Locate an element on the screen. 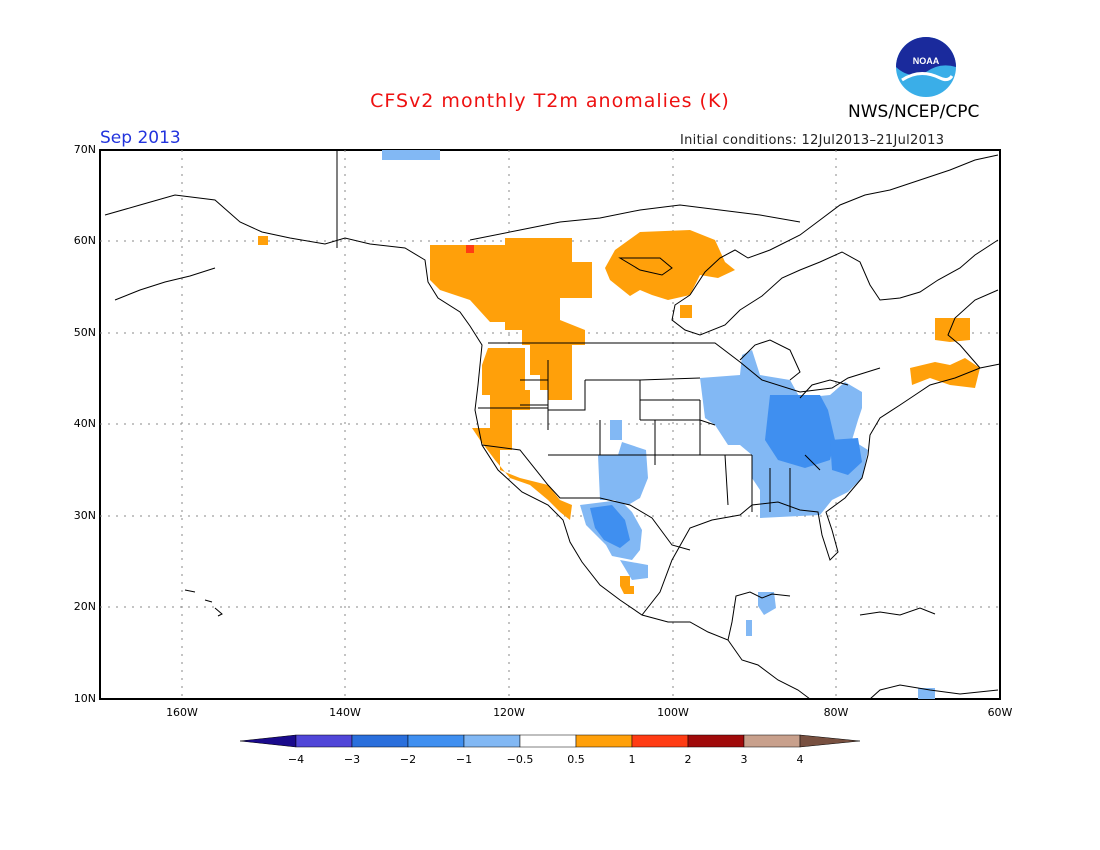  cool-anomaly-core is located at coordinates (726, 471).